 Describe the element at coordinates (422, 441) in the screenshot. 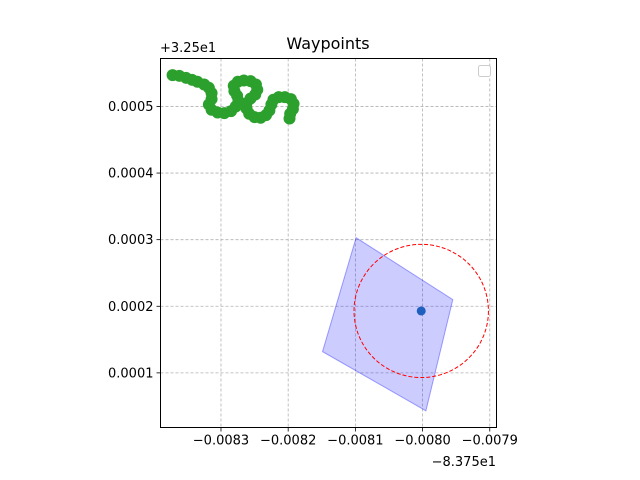

I see `x-tick-label: −0.0080` at that location.